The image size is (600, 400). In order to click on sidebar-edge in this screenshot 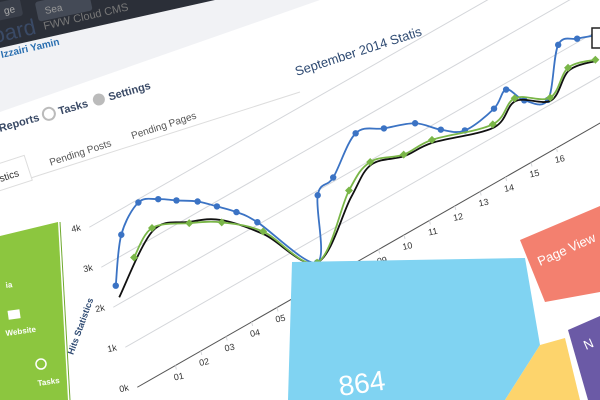, I will do `click(65, 310)`.